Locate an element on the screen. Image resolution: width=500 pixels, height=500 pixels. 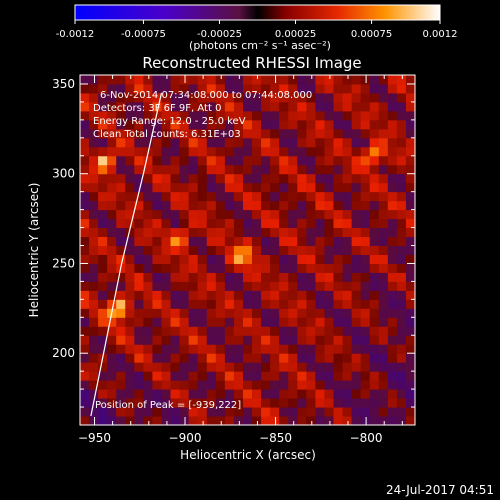
y-tick-label: 200 is located at coordinates (63, 353).